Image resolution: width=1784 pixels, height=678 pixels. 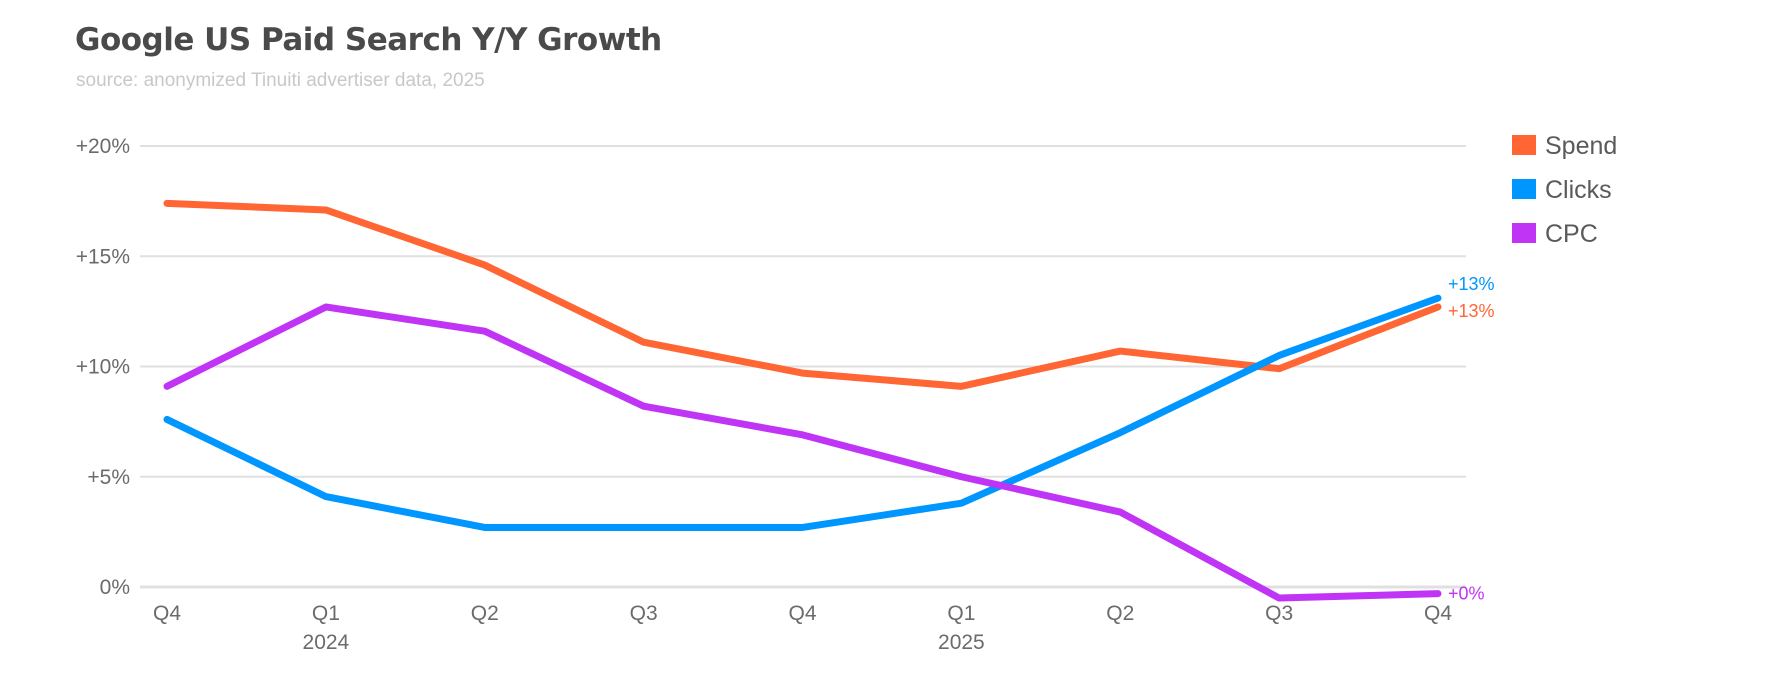 What do you see at coordinates (1571, 234) in the screenshot?
I see `legend-label-cpc: CPC` at bounding box center [1571, 234].